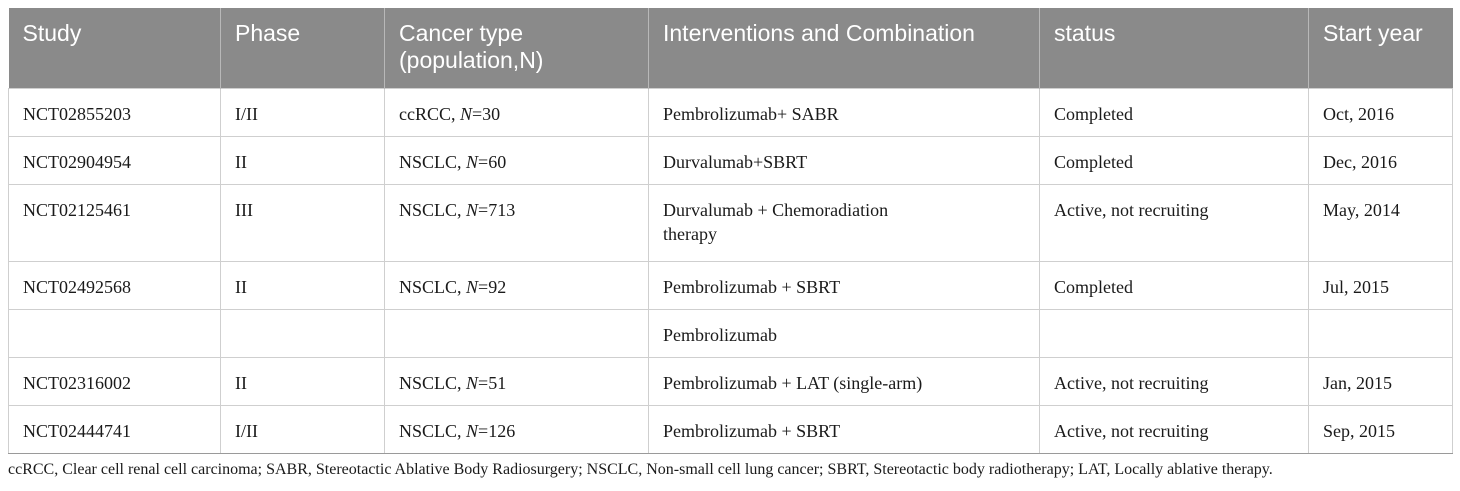  I want to click on cell-start-year: Oct, 2016, so click(1380, 112).